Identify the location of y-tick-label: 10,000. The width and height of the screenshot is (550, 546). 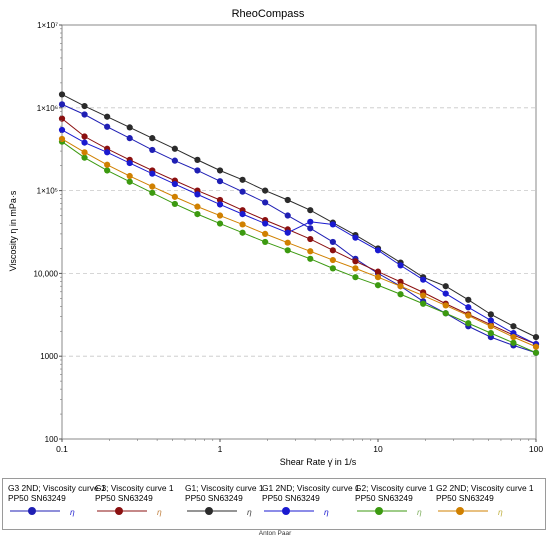
(46, 273).